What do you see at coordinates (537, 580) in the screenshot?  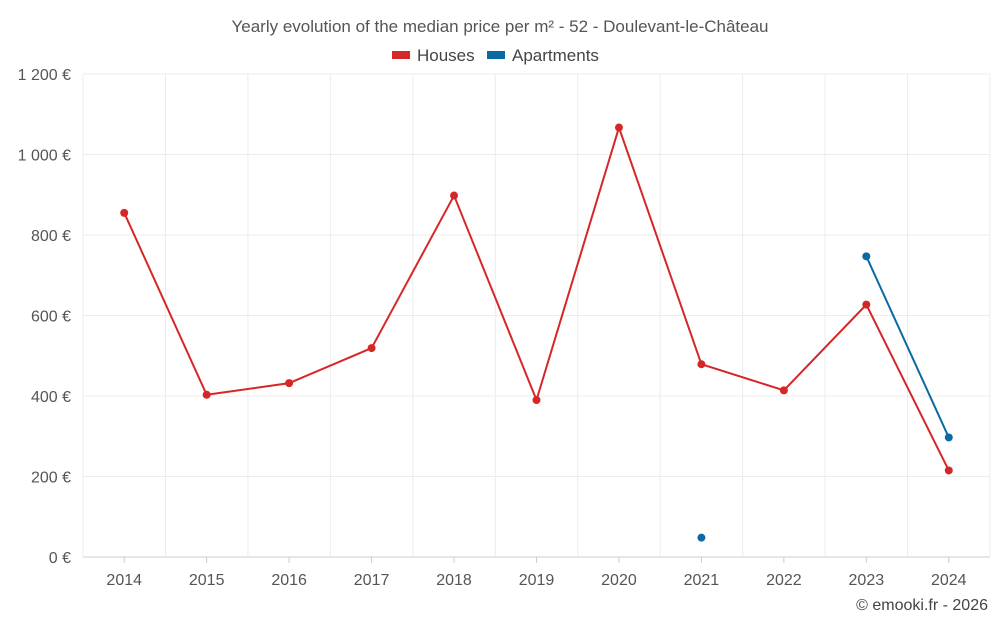 I see `x-tick-label: 2019` at bounding box center [537, 580].